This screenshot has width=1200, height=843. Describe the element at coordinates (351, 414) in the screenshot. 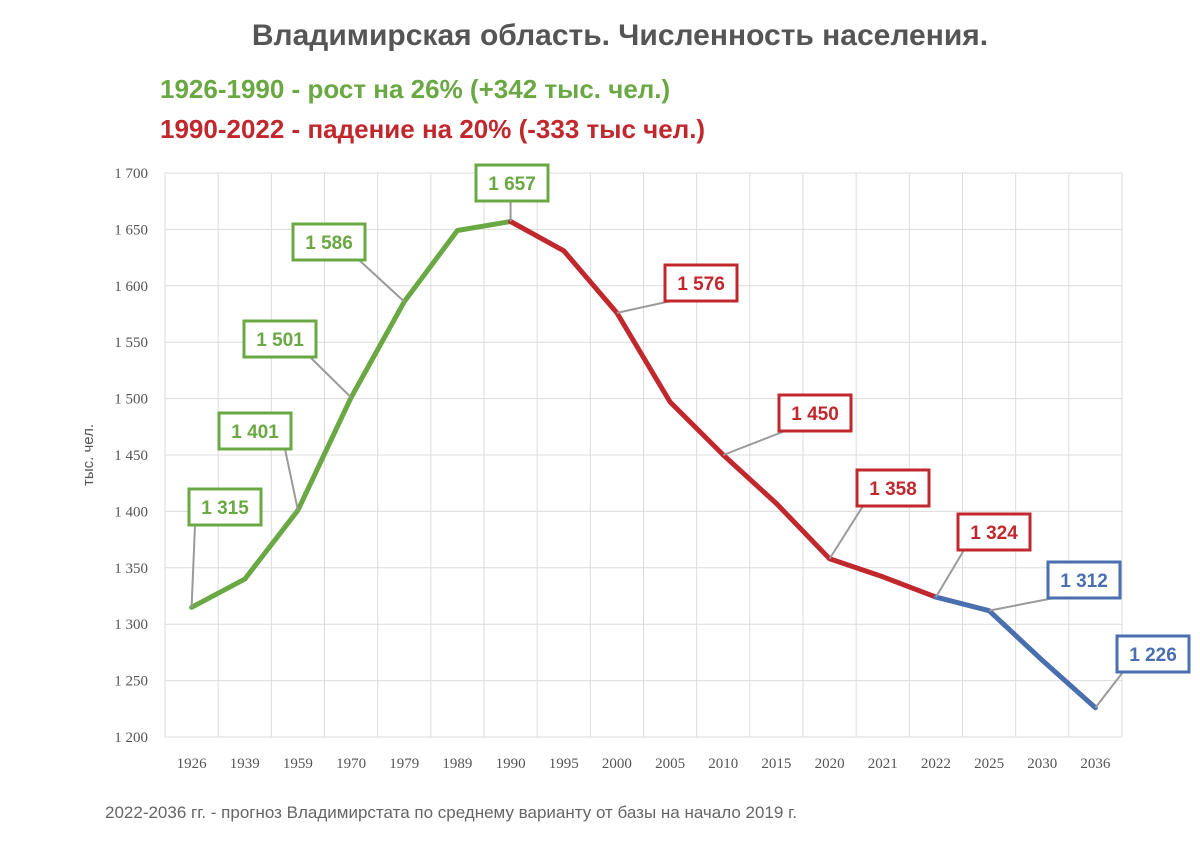

I see `series-line-growth` at that location.